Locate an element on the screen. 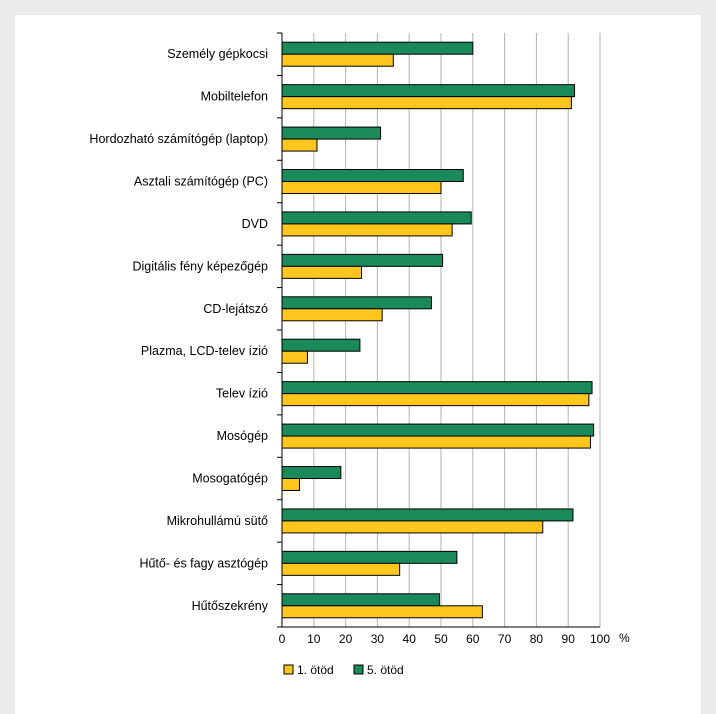  legend-label: 5. ötöd is located at coordinates (385, 670).